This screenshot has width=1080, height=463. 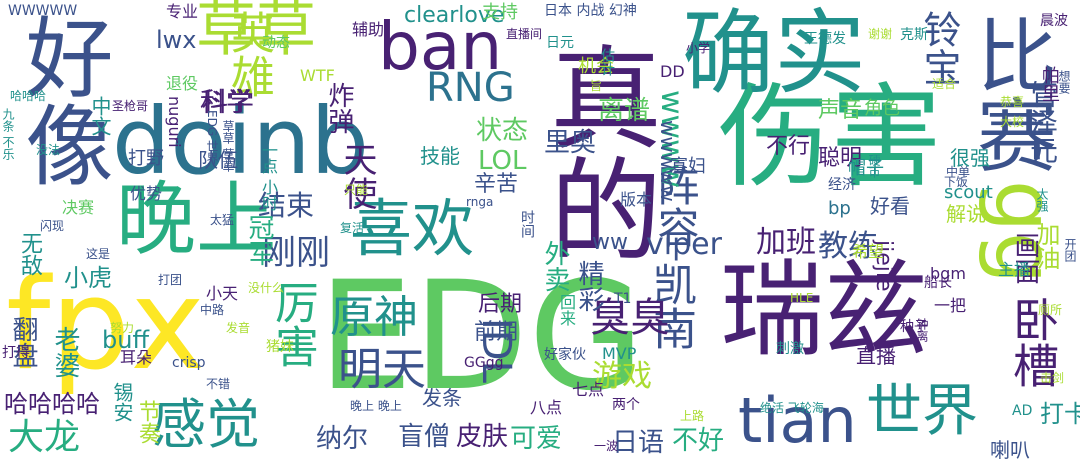 I want to click on cloud-word: 凯南, so click(x=670, y=306).